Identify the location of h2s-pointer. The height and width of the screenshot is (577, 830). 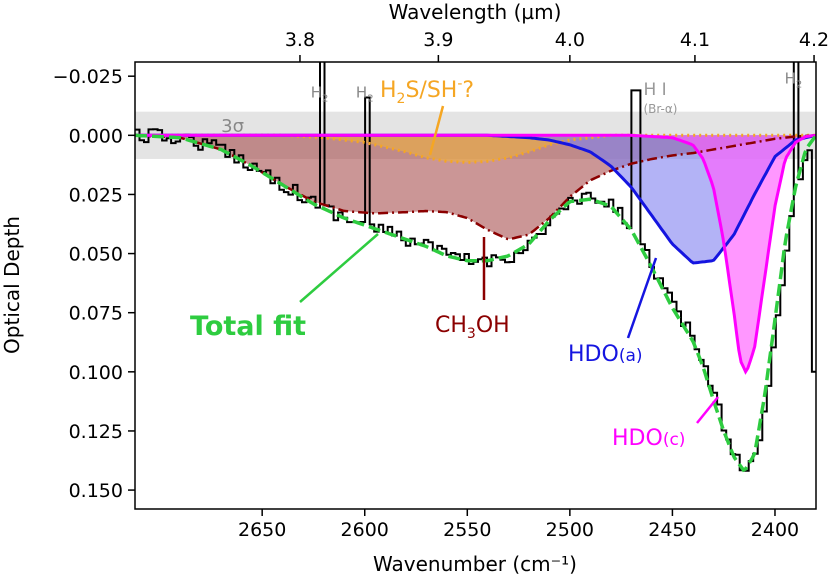
(436, 130).